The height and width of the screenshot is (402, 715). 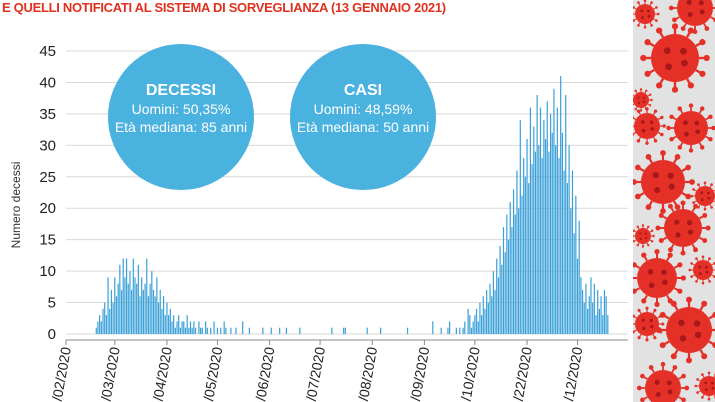 I want to click on deaths-bubble-median-age: Età mediana: 85 anni, so click(x=181, y=127).